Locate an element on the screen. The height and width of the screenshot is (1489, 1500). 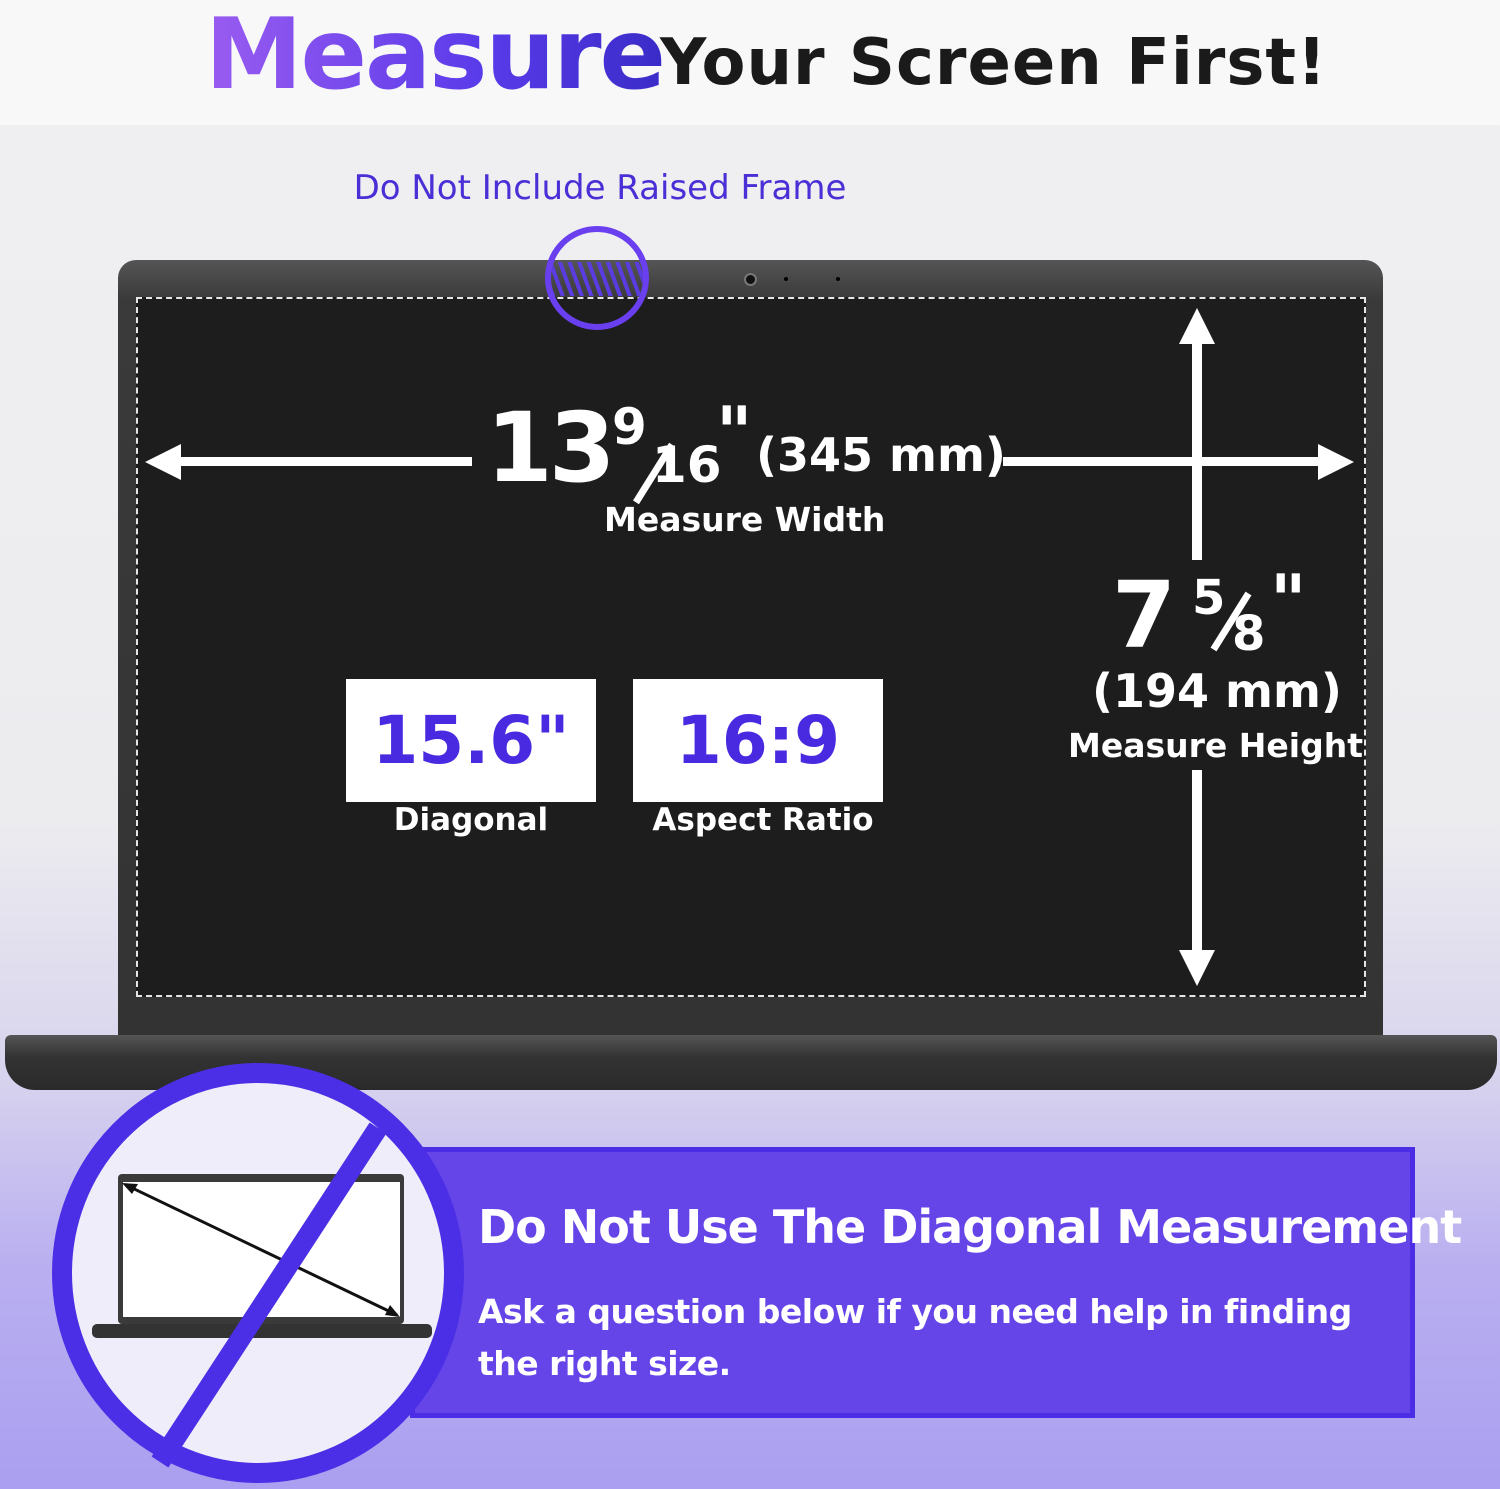
no-diagonal-icon is located at coordinates (258, 1273).